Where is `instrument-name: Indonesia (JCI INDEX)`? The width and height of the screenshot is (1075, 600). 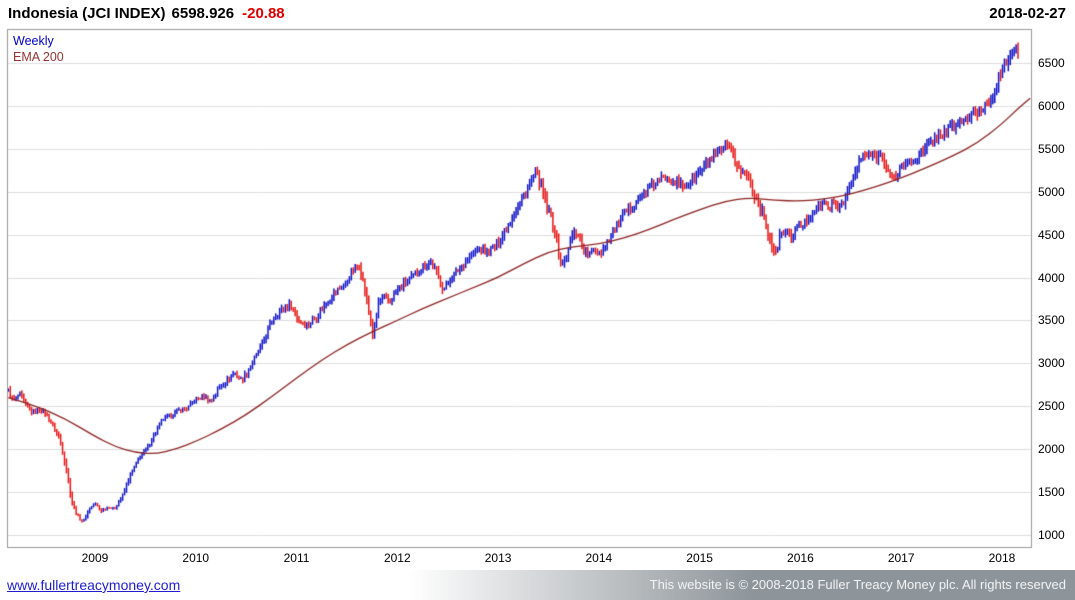
instrument-name: Indonesia (JCI INDEX) is located at coordinates (87, 13).